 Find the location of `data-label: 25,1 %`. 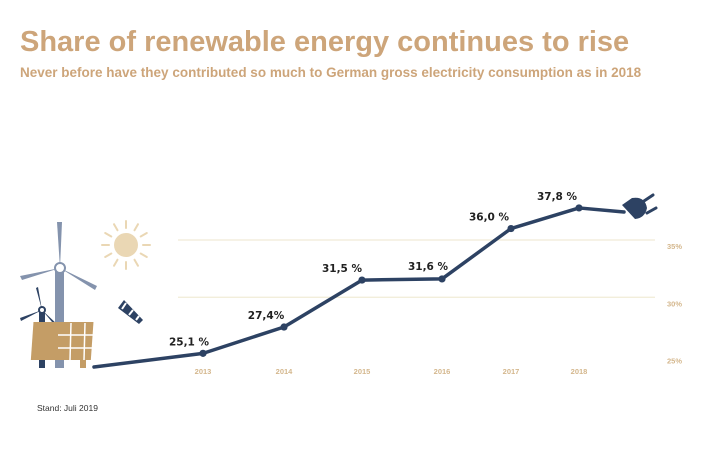

data-label: 25,1 % is located at coordinates (189, 342).